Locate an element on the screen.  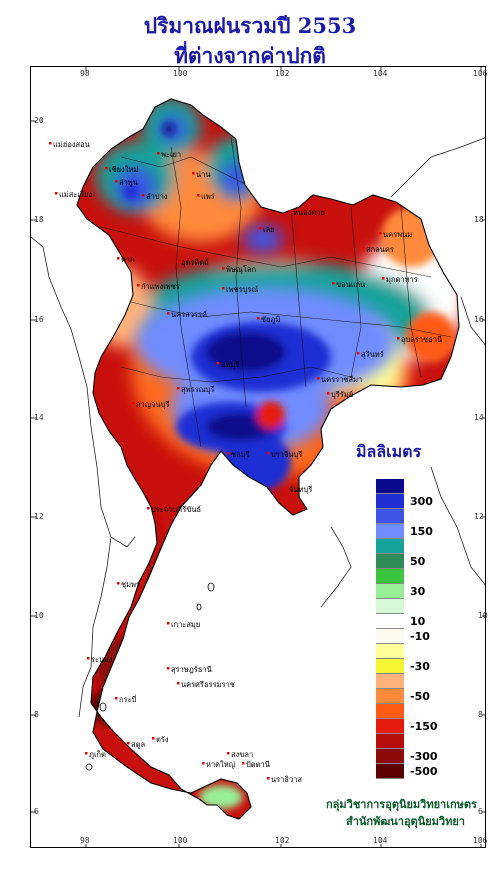
right-tick: 18 is located at coordinates (479, 219).